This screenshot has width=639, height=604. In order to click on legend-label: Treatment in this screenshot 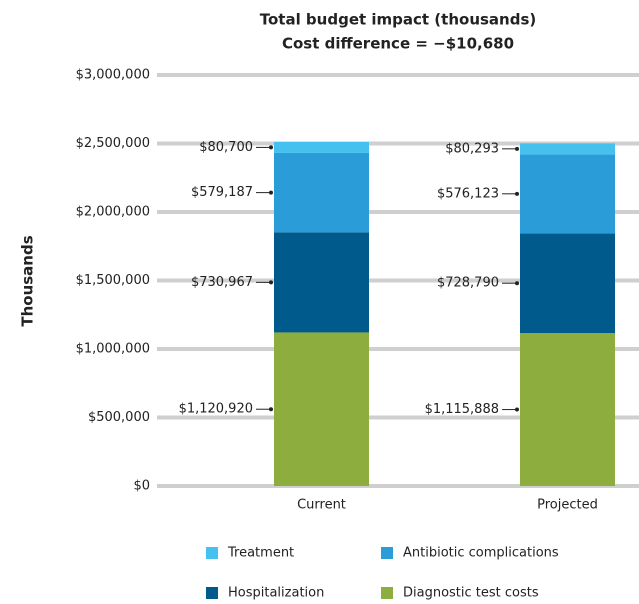, I will do `click(260, 553)`.